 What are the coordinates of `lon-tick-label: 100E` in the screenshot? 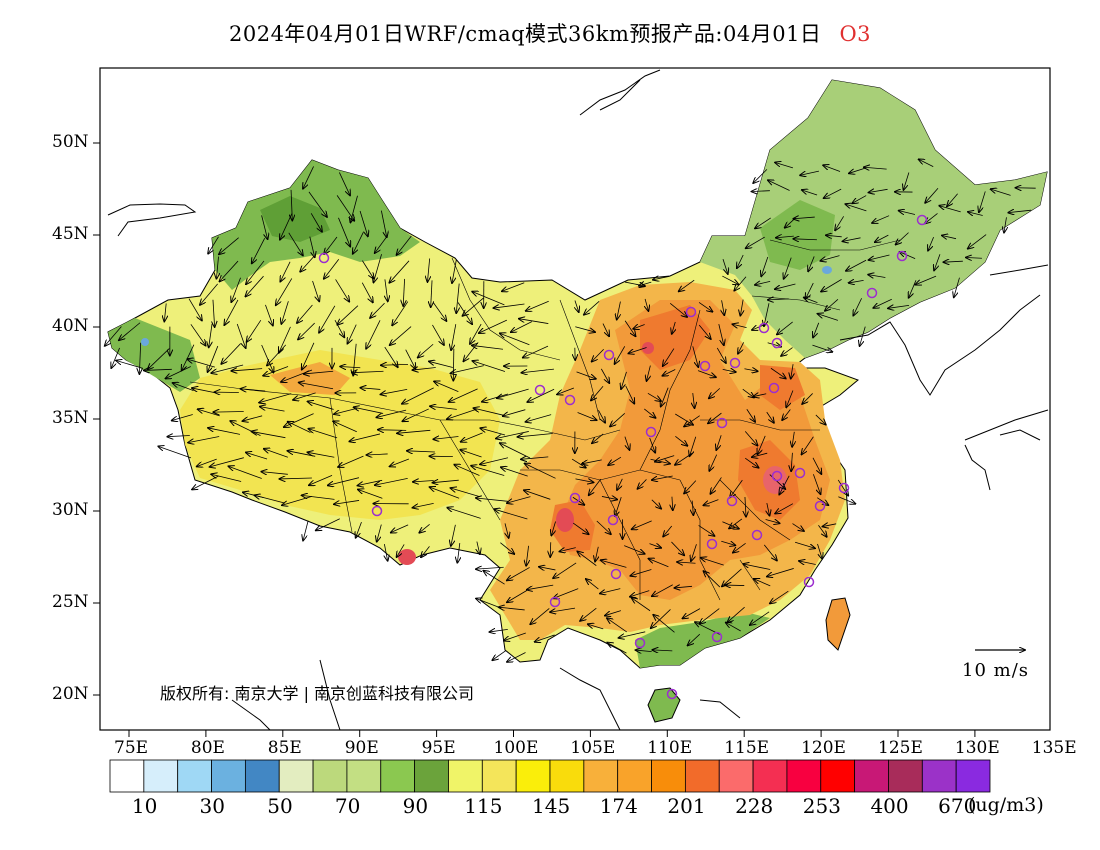 It's located at (516, 748).